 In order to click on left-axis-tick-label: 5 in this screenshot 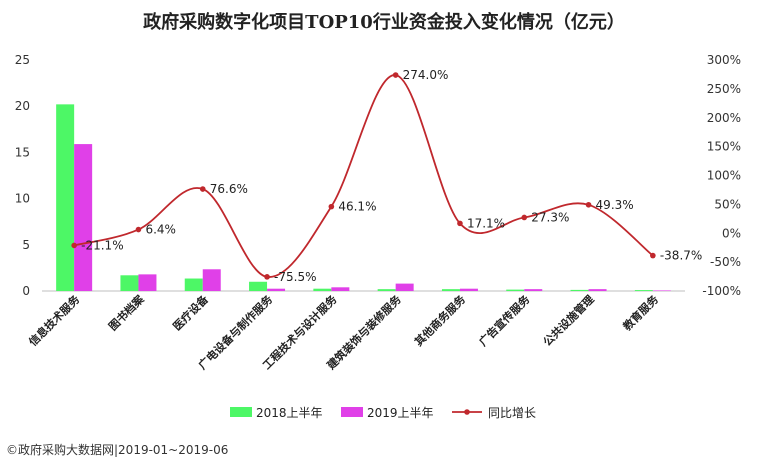, I will do `click(26, 245)`.